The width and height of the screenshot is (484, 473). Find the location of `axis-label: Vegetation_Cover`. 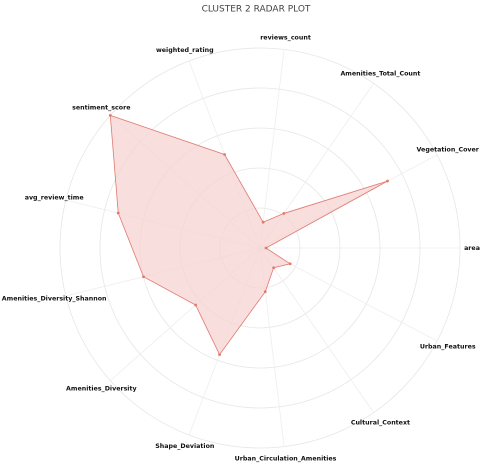

axis-label: Vegetation_Cover is located at coordinates (448, 149).